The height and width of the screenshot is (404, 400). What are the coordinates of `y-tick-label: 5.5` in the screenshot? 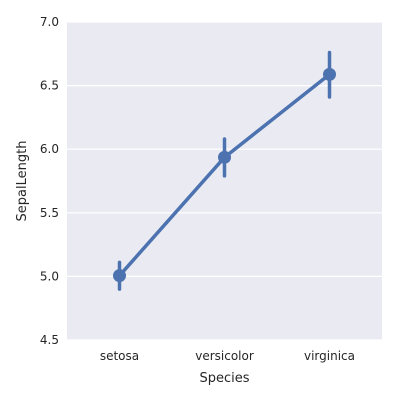 It's located at (49, 213).